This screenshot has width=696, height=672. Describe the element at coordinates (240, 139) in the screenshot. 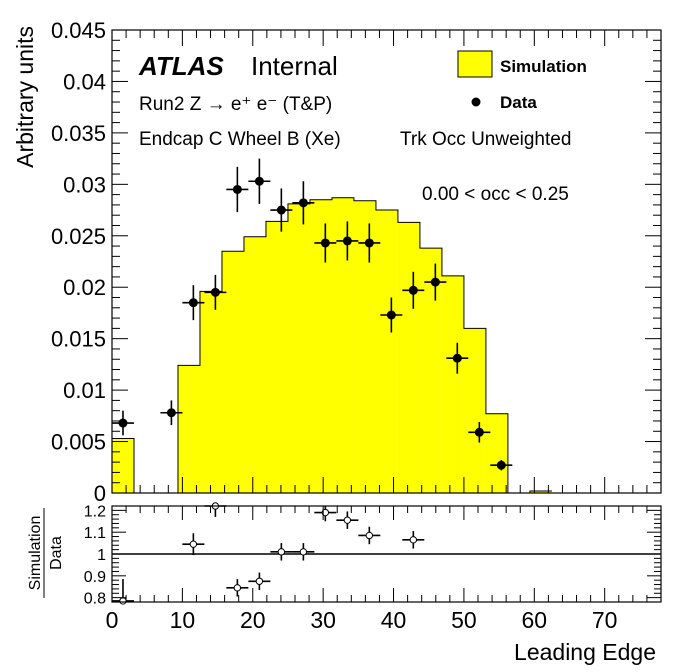

I see `region-label: Endcap C Wheel B (Xe)` at that location.